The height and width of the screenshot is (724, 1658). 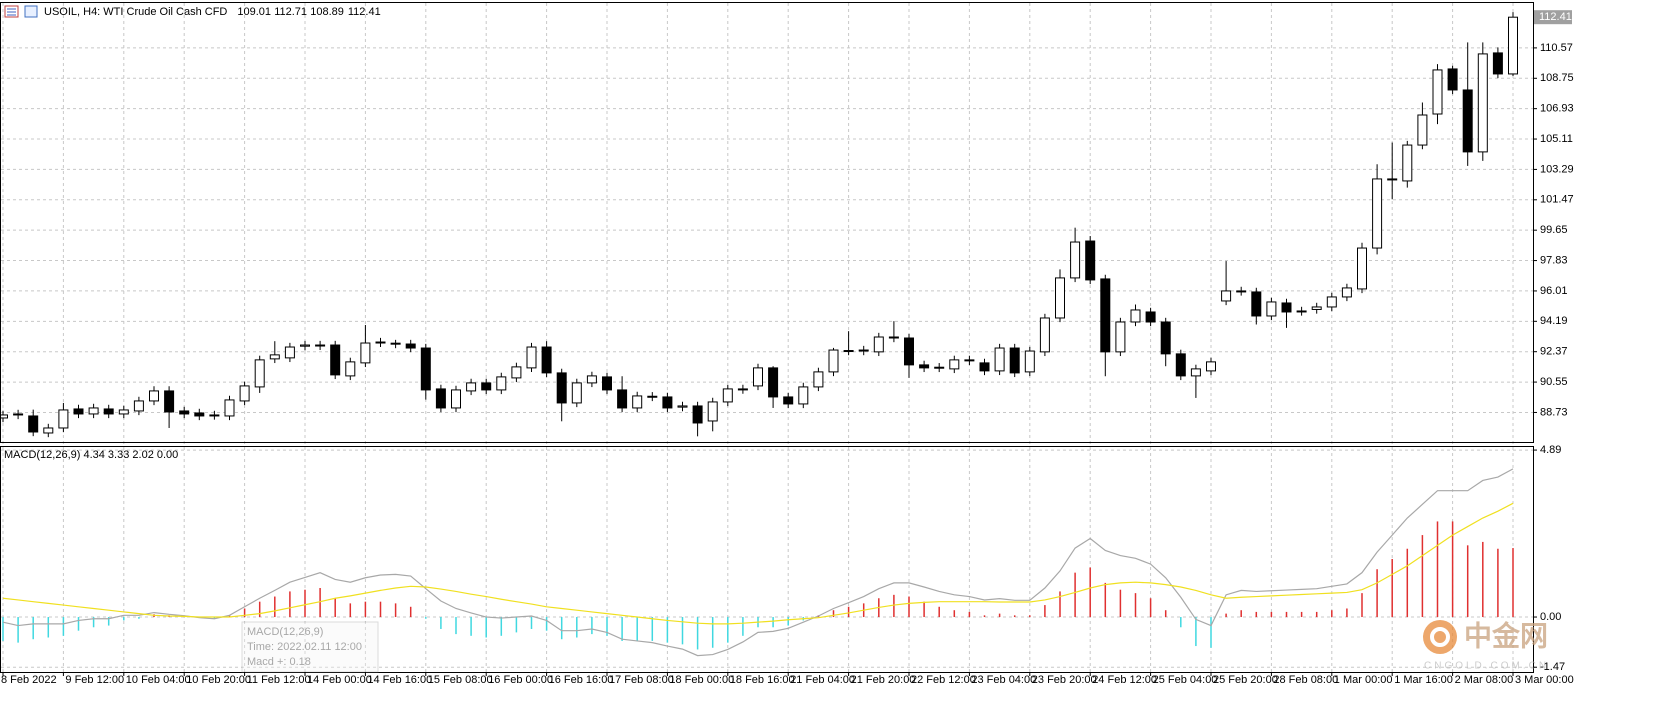 What do you see at coordinates (520, 680) in the screenshot?
I see `x-tick-label: 16 Feb 00:00` at bounding box center [520, 680].